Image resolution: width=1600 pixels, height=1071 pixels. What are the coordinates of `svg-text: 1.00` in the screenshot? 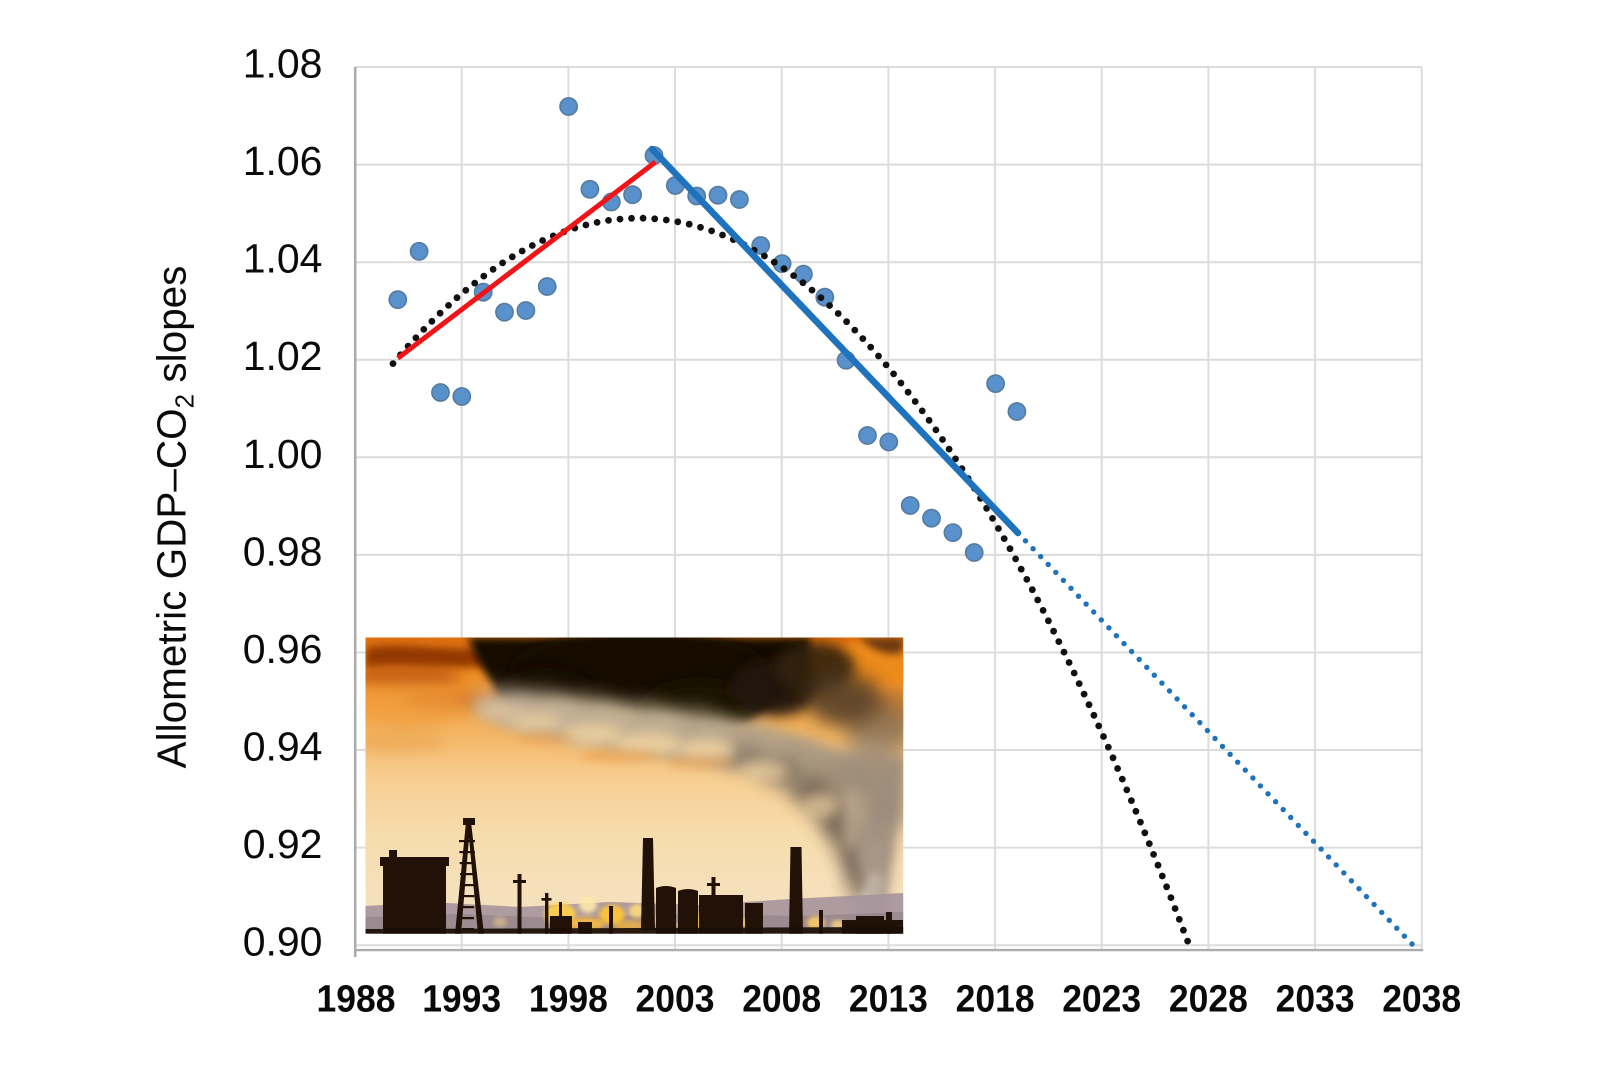 It's located at (283, 454).